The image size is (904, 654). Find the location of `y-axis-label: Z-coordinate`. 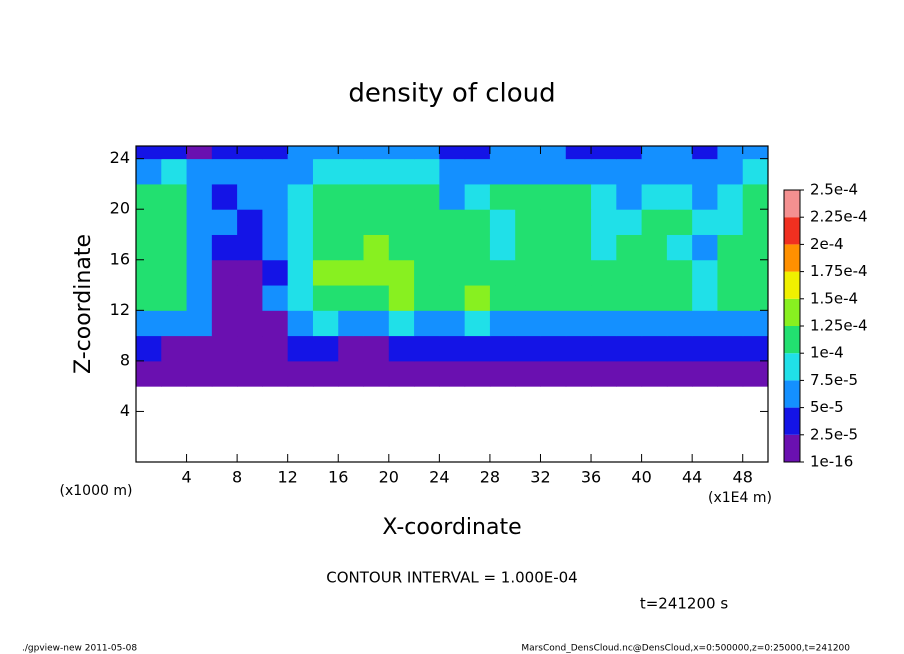

y-axis-label: Z-coordinate is located at coordinates (83, 304).